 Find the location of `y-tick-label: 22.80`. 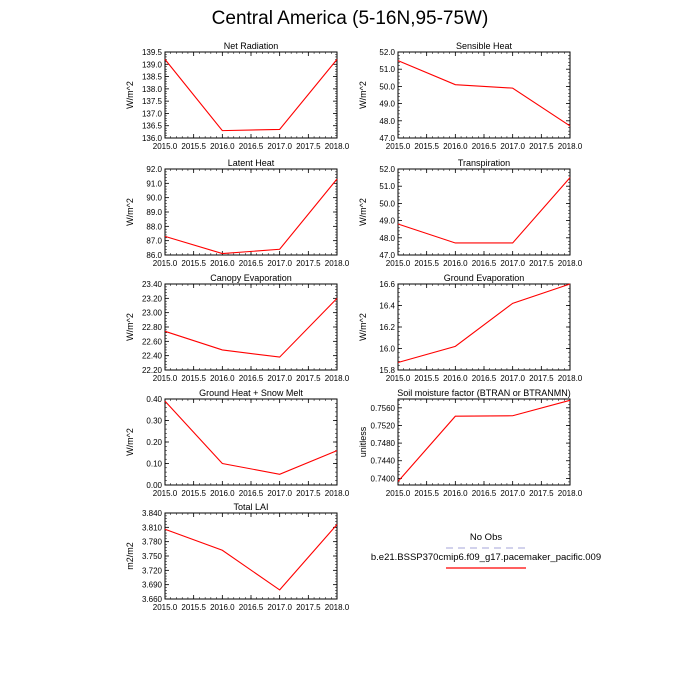

y-tick-label: 22.80 is located at coordinates (152, 327).